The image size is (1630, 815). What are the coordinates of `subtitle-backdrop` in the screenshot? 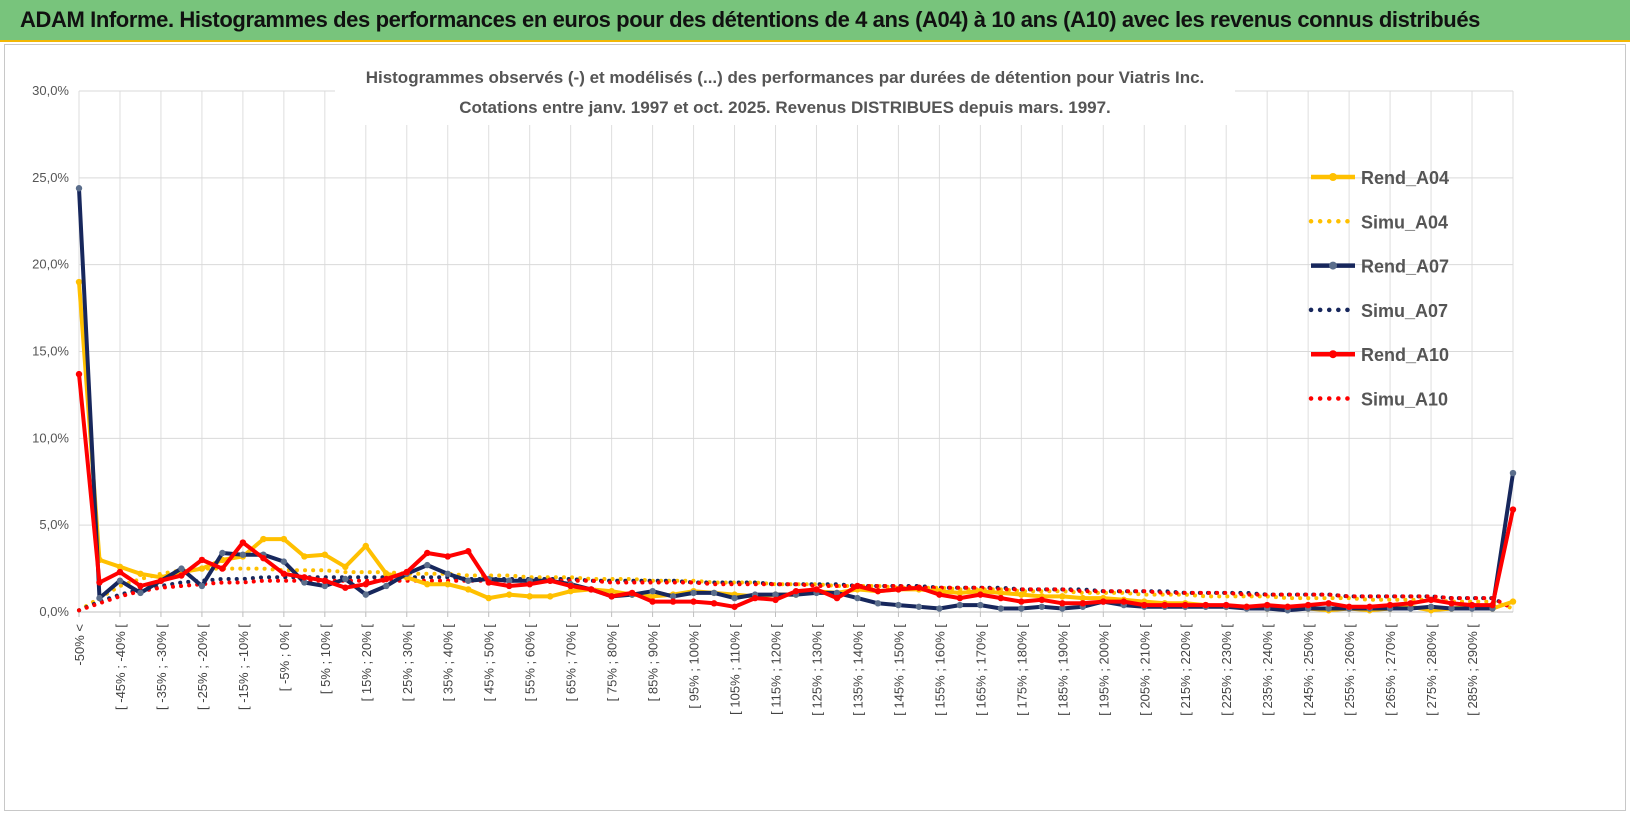 It's located at (785, 93).